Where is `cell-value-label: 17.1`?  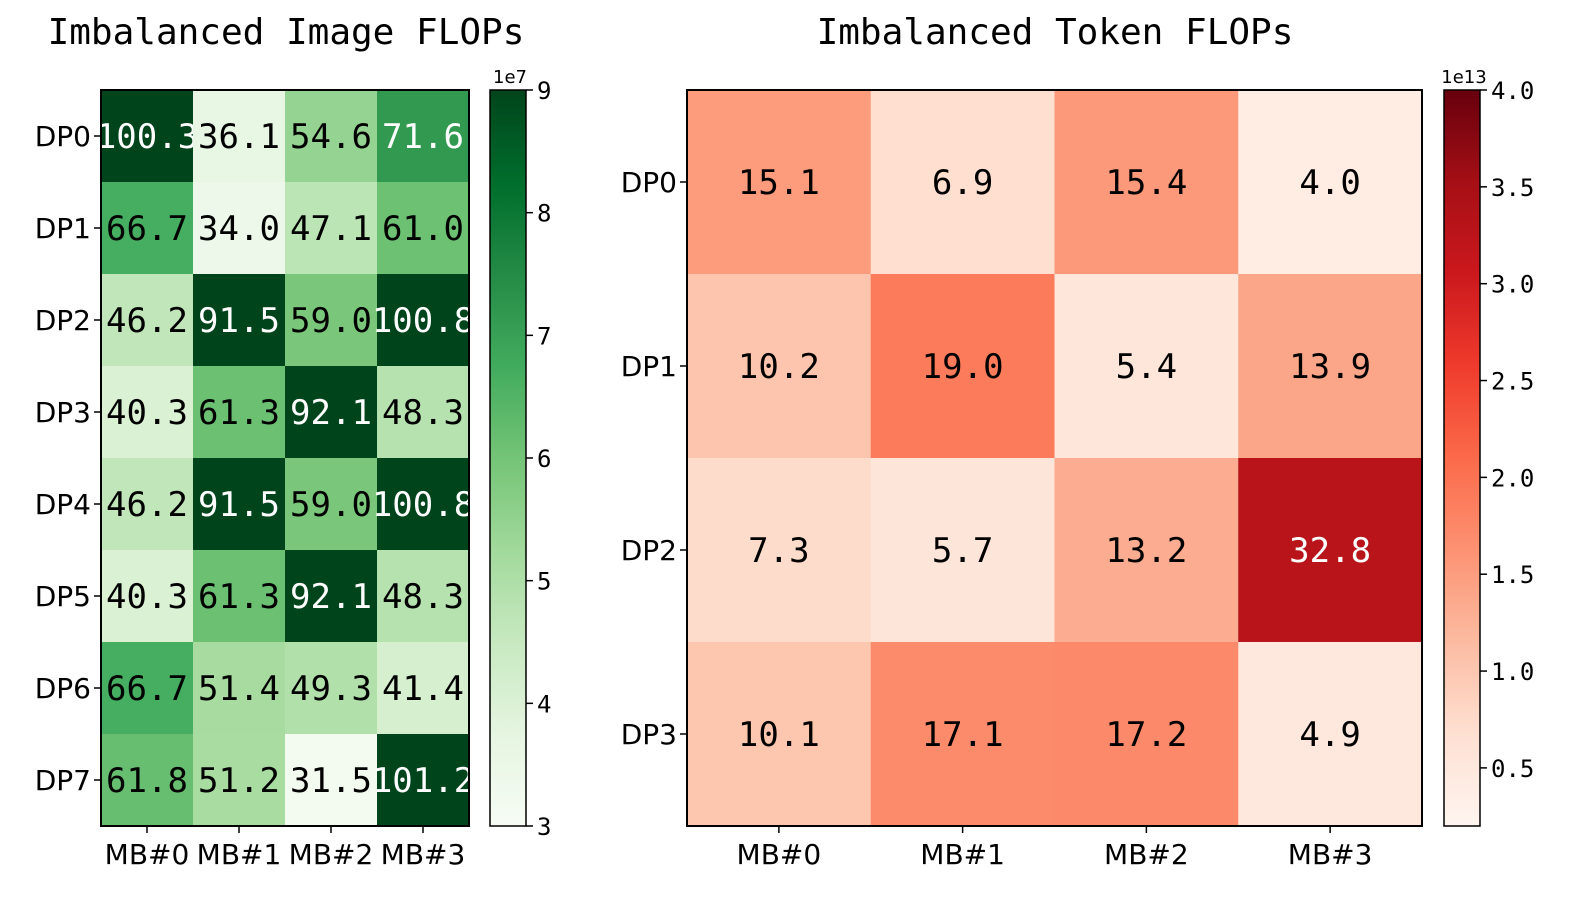 cell-value-label: 17.1 is located at coordinates (963, 735).